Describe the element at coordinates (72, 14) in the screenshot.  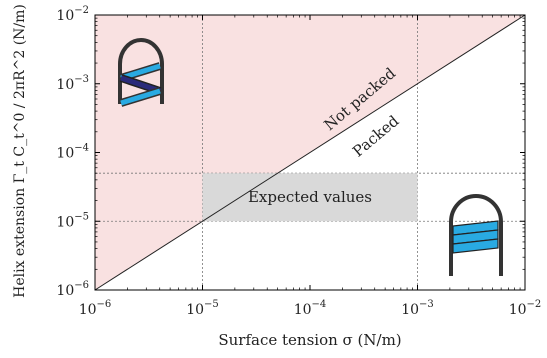
I see `y-tick-label-4: 10⁻²` at that location.